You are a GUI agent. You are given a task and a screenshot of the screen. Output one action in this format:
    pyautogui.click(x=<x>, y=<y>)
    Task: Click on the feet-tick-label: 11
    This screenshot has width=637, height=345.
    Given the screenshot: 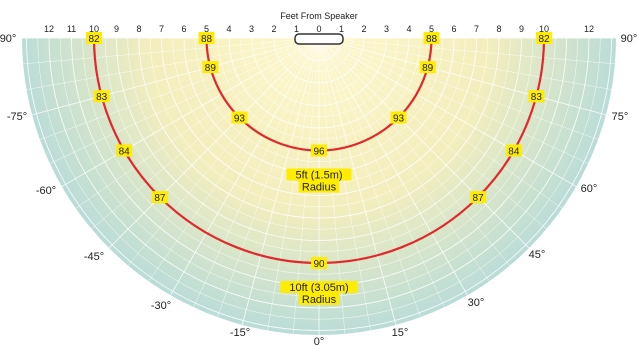 What is the action you would take?
    pyautogui.click(x=71, y=29)
    